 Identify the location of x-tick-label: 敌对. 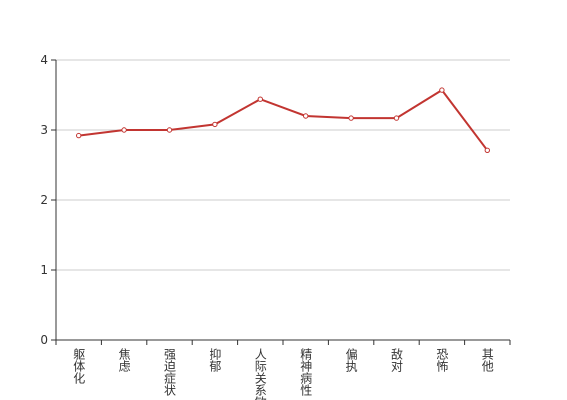
(397, 359).